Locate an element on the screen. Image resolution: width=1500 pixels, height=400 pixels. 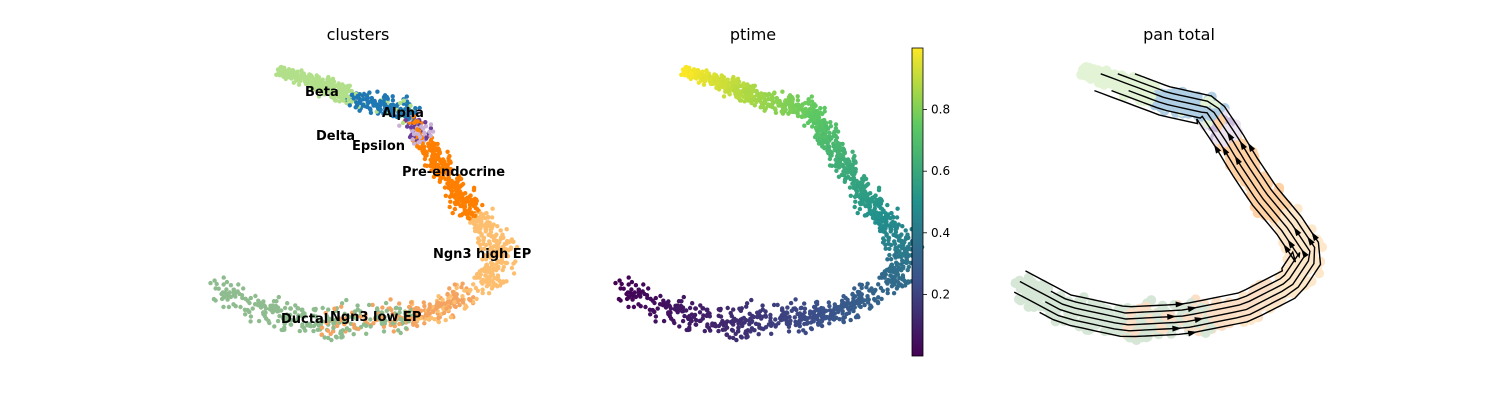
colorbar: 0.20.40.60.8 is located at coordinates (930, 202).